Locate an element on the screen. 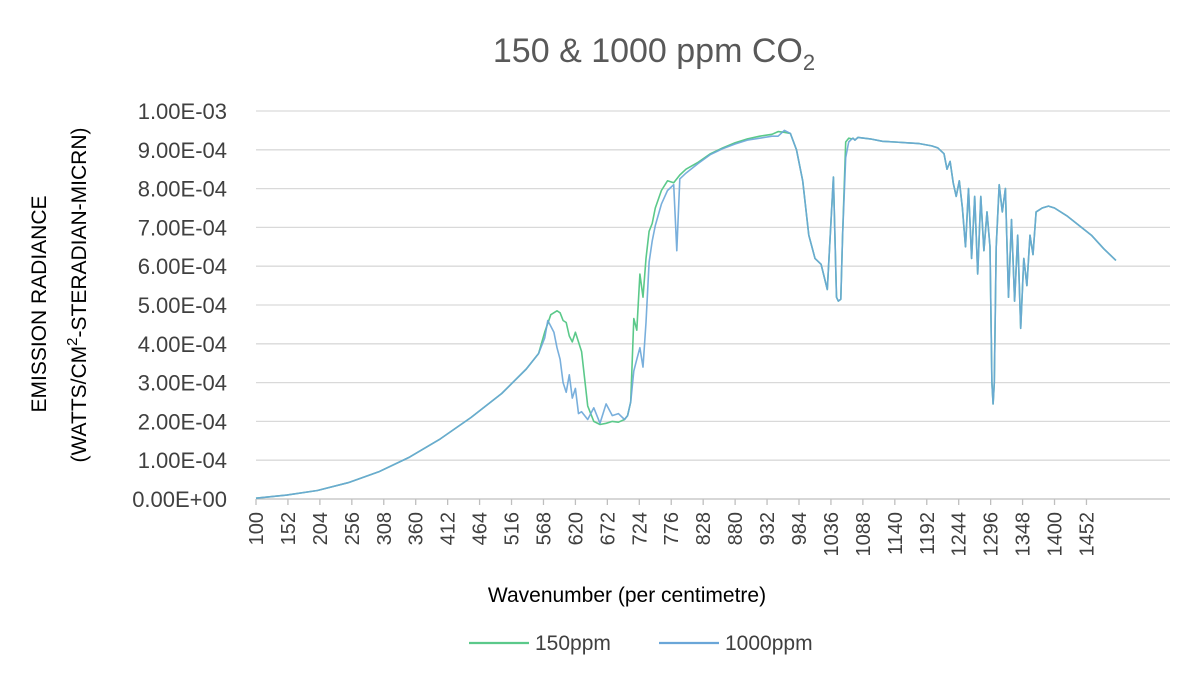 The height and width of the screenshot is (697, 1187). y-axis-label-suffix: -STERADIAN-MICRN) is located at coordinates (79, 233).